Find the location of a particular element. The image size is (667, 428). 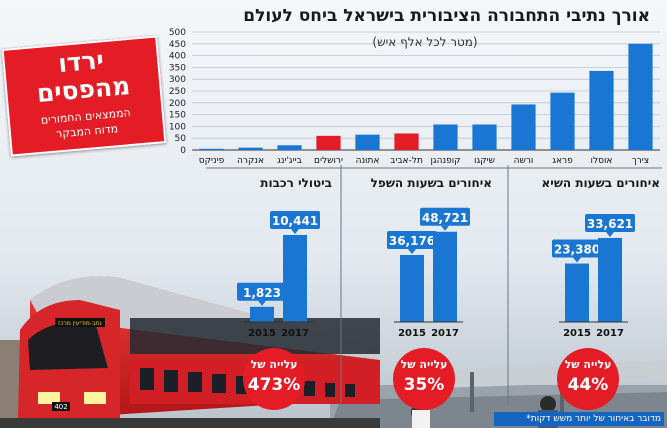

value-label: 48,721 is located at coordinates (445, 218).